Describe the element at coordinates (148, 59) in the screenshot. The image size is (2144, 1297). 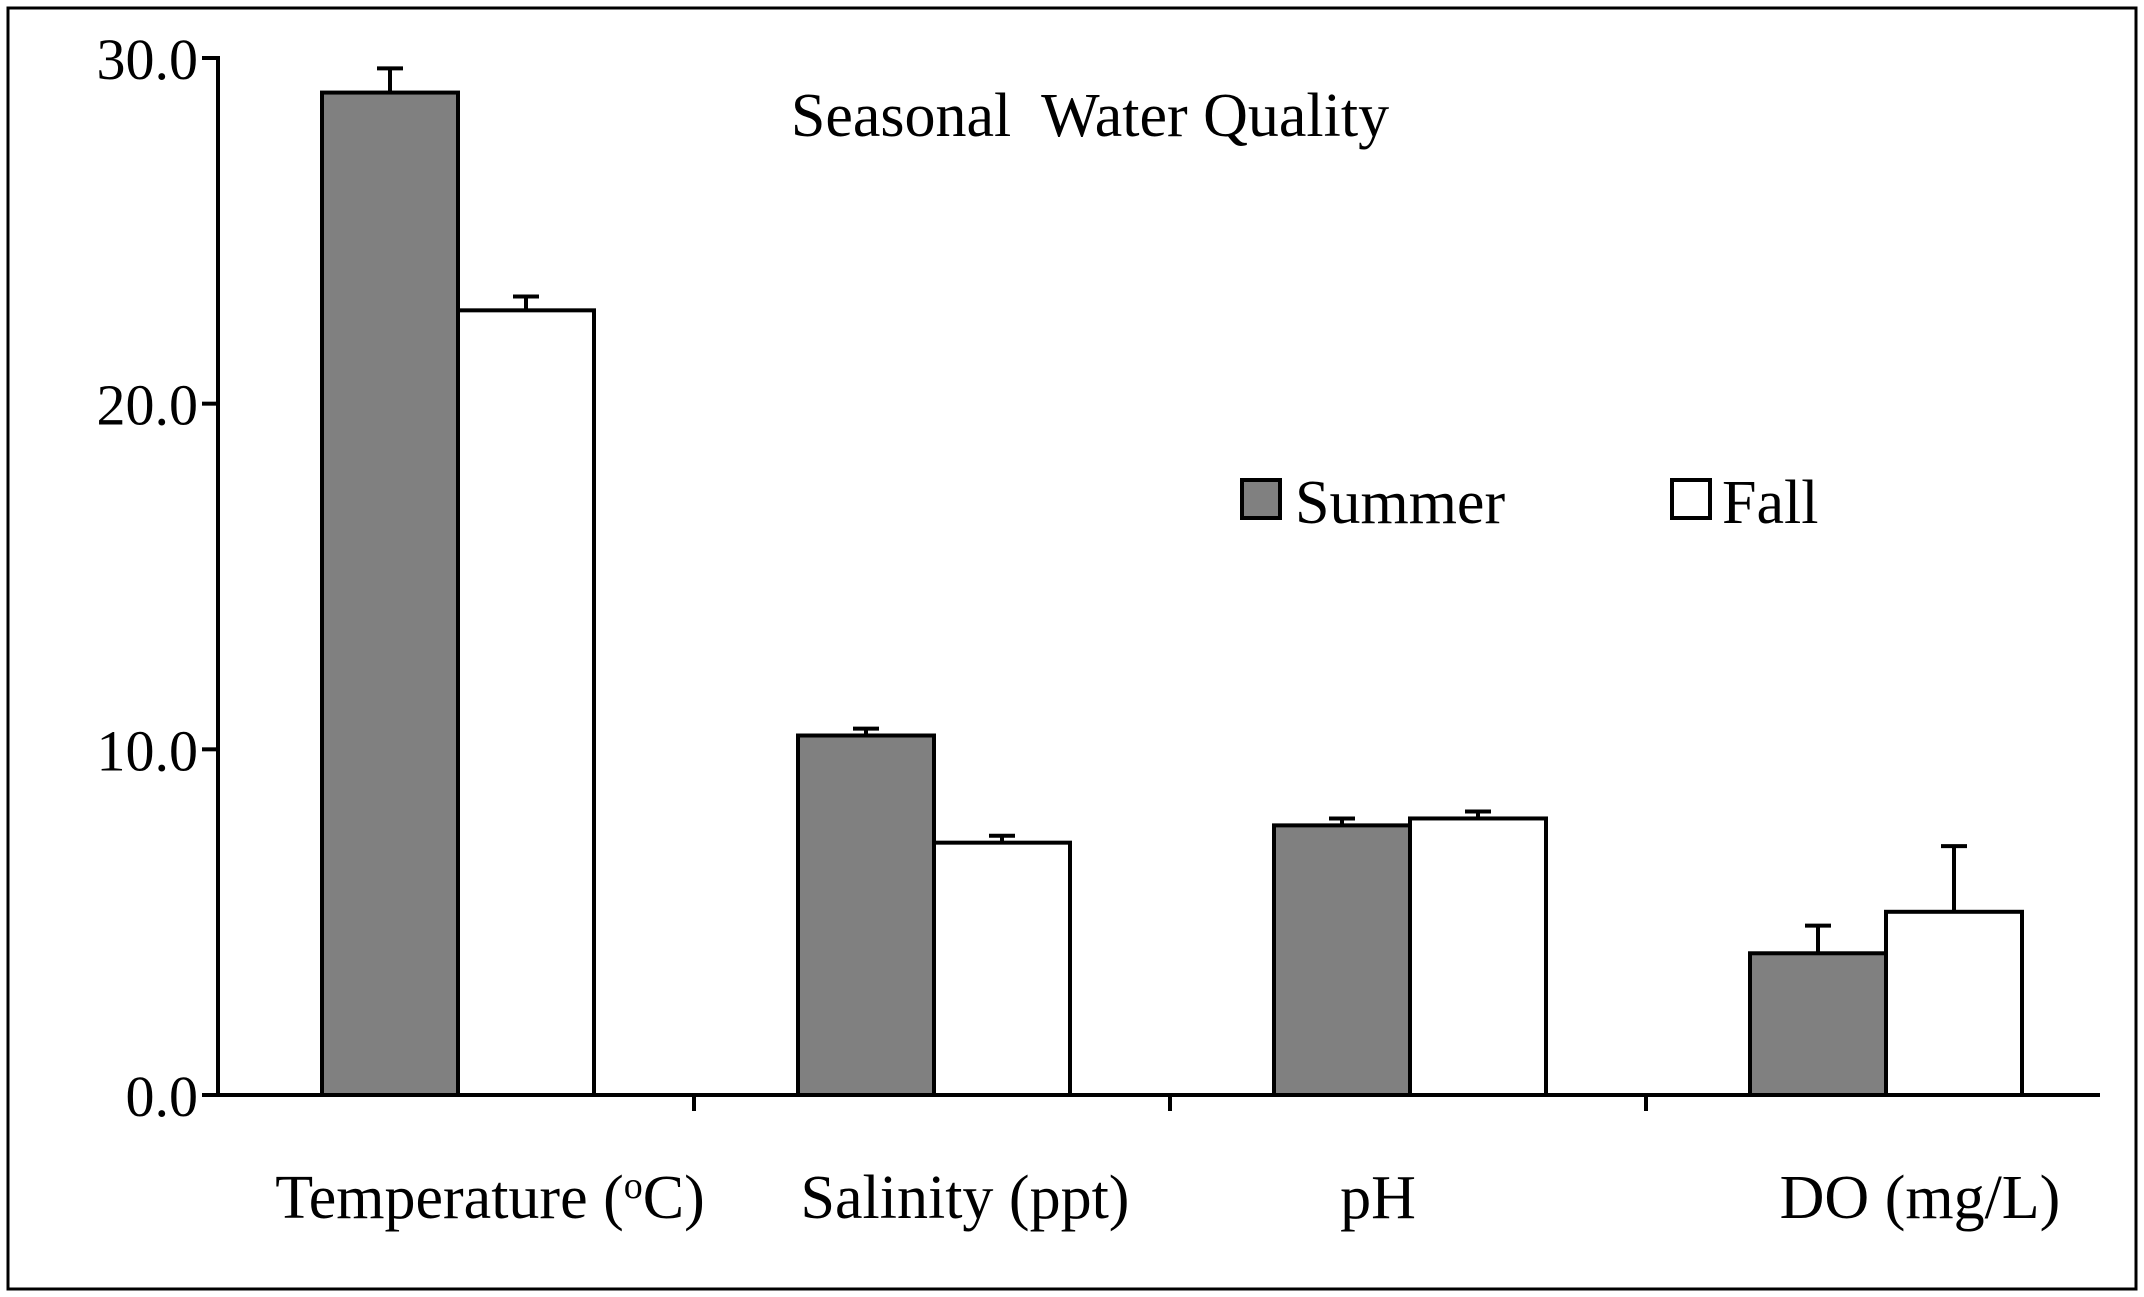
I see `y-tick-label-3: 30.0` at that location.